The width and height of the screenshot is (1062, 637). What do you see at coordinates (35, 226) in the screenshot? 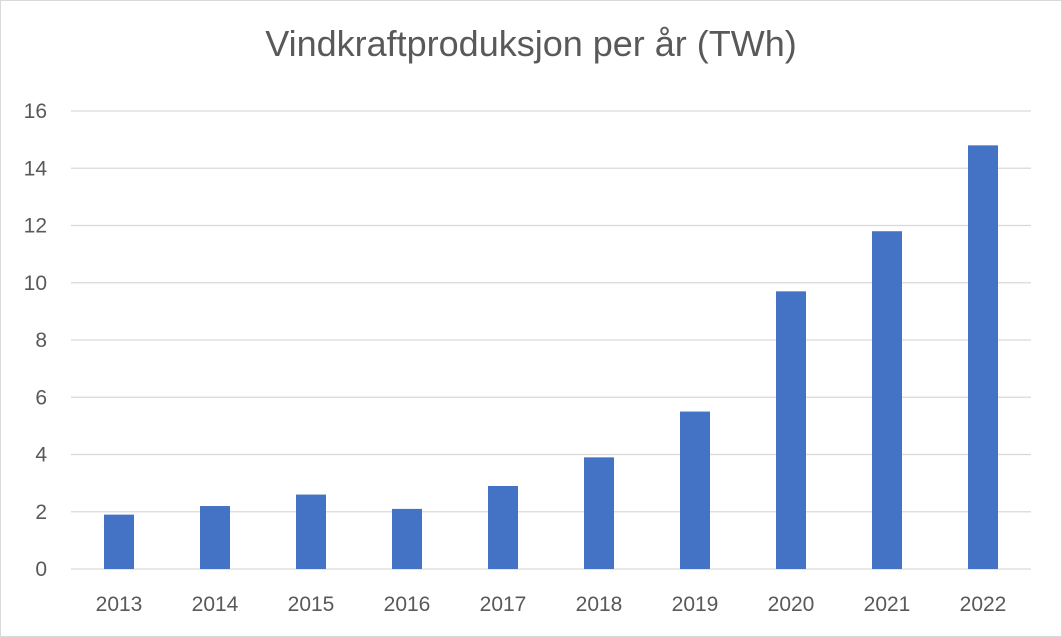
I see `y-tick-label: 12` at bounding box center [35, 226].